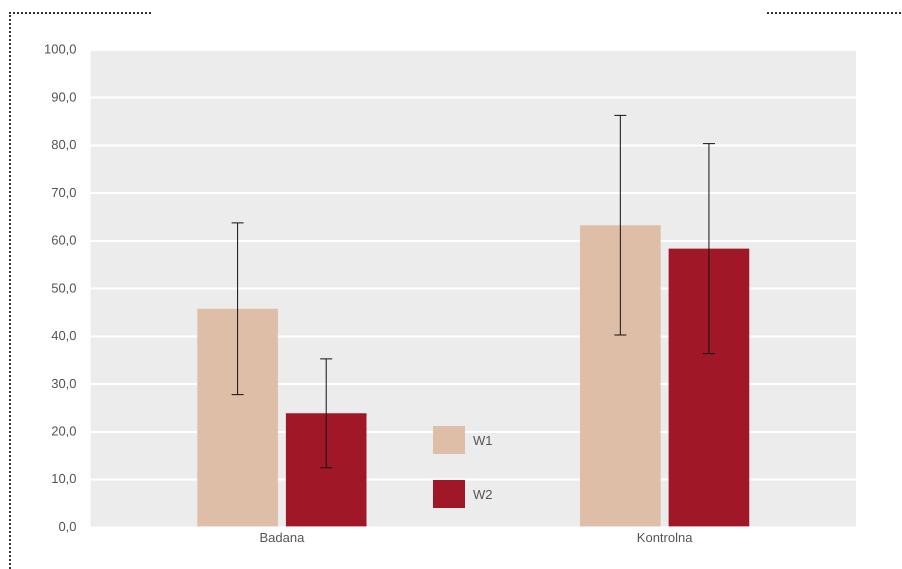 The height and width of the screenshot is (569, 902). I want to click on x-tick-label: Kontrolna, so click(665, 537).